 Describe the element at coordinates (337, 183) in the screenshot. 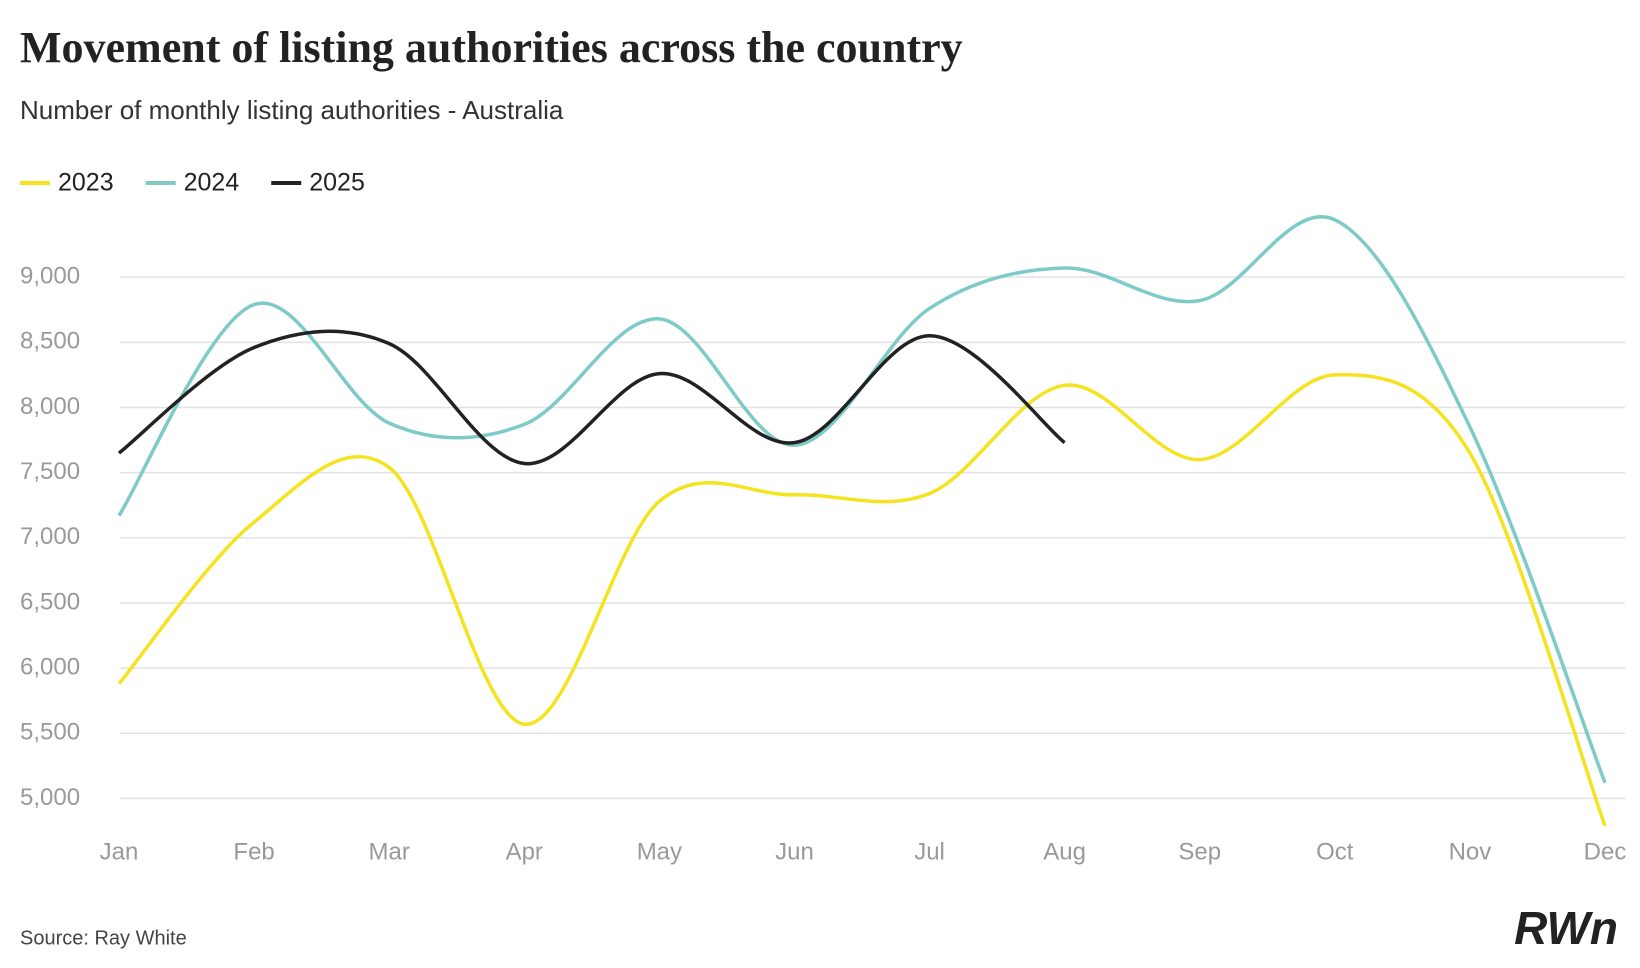

I see `legend-label: 2025` at that location.